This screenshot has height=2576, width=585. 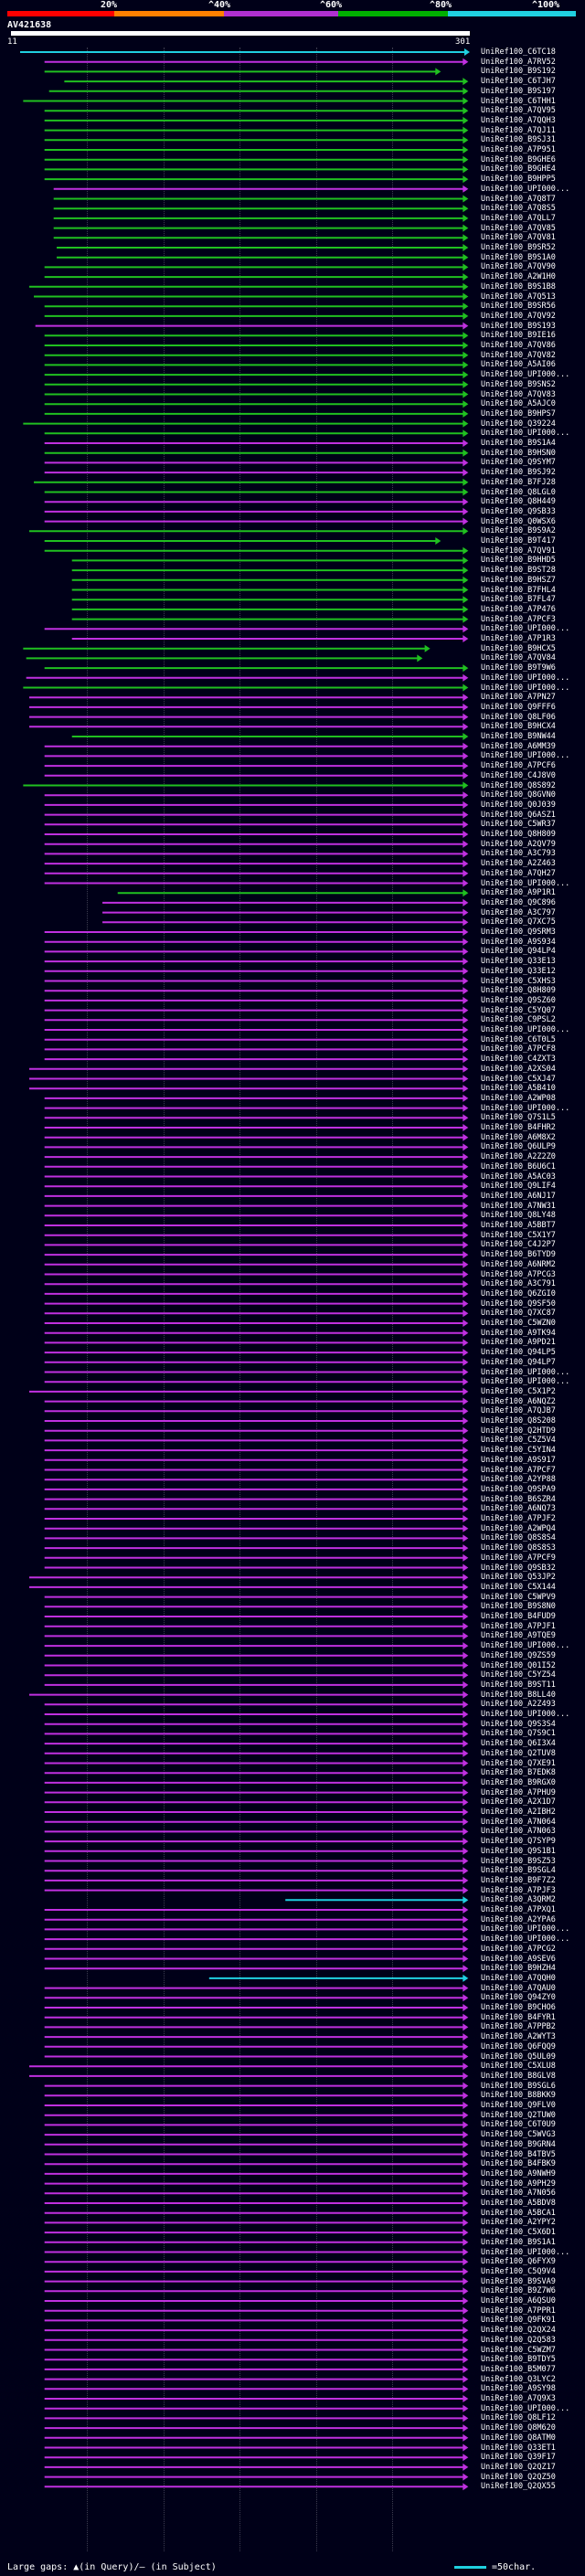 I want to click on hit-label: UniRef100_B9SVA9, so click(x=518, y=2281).